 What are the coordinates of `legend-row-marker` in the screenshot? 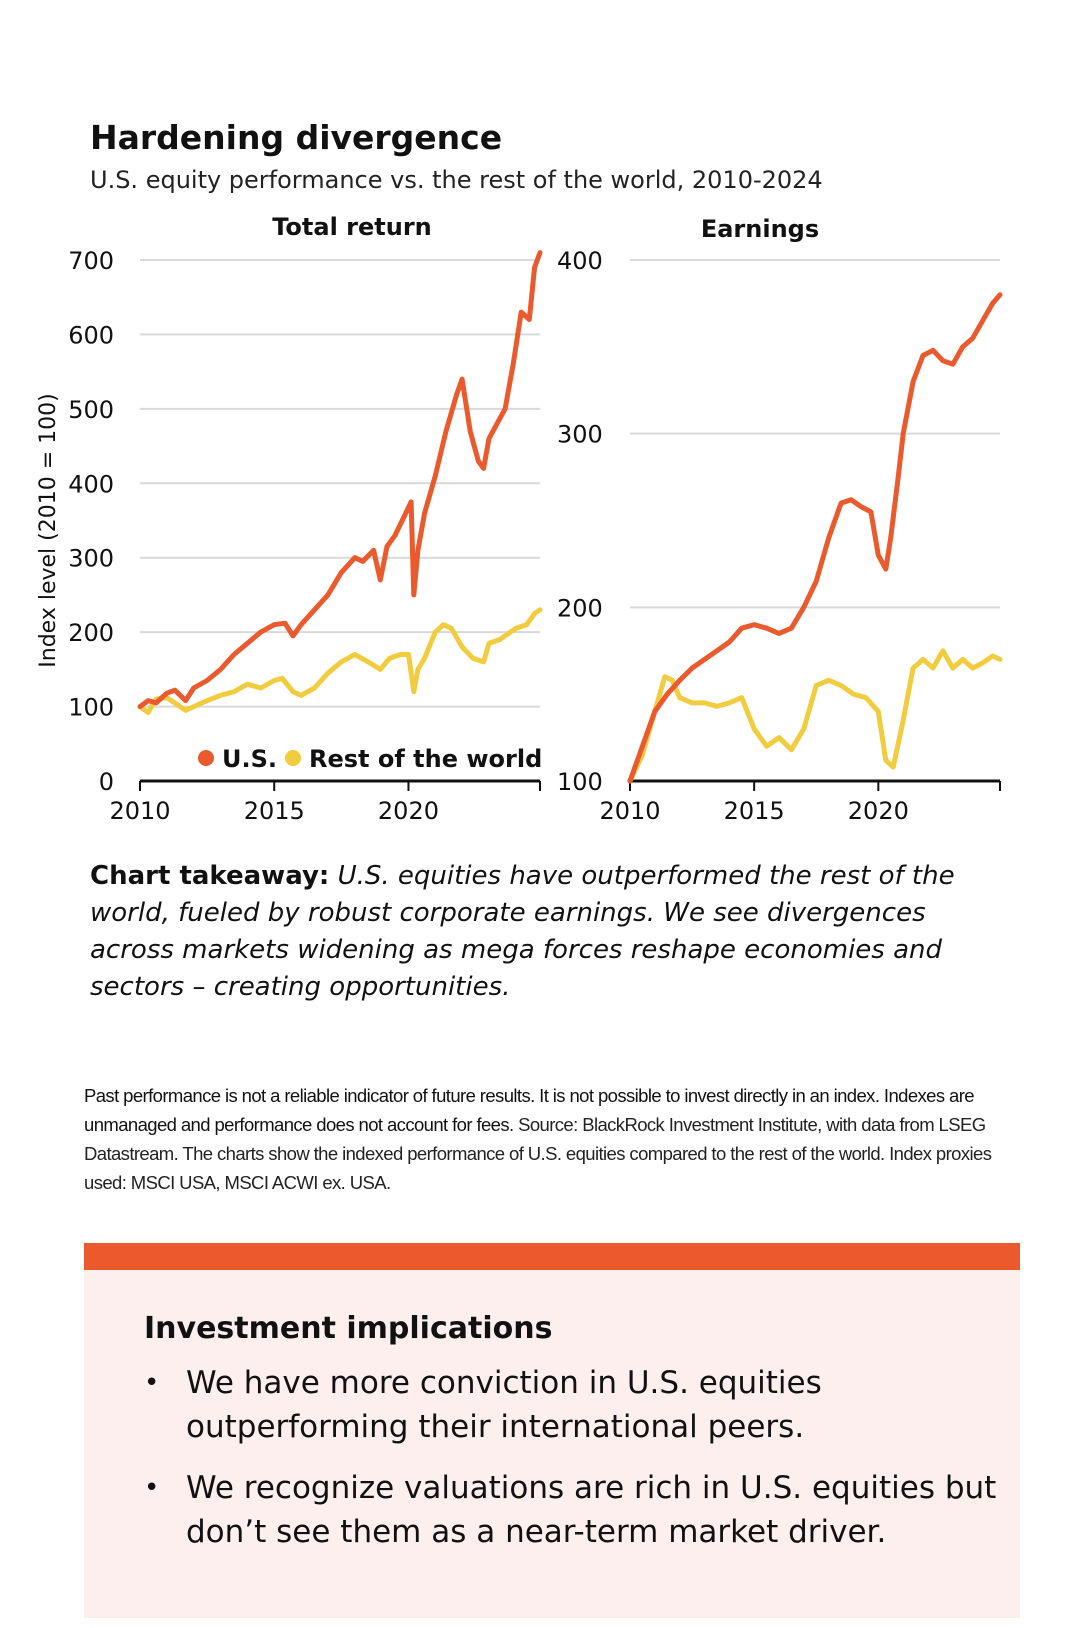 It's located at (293, 758).